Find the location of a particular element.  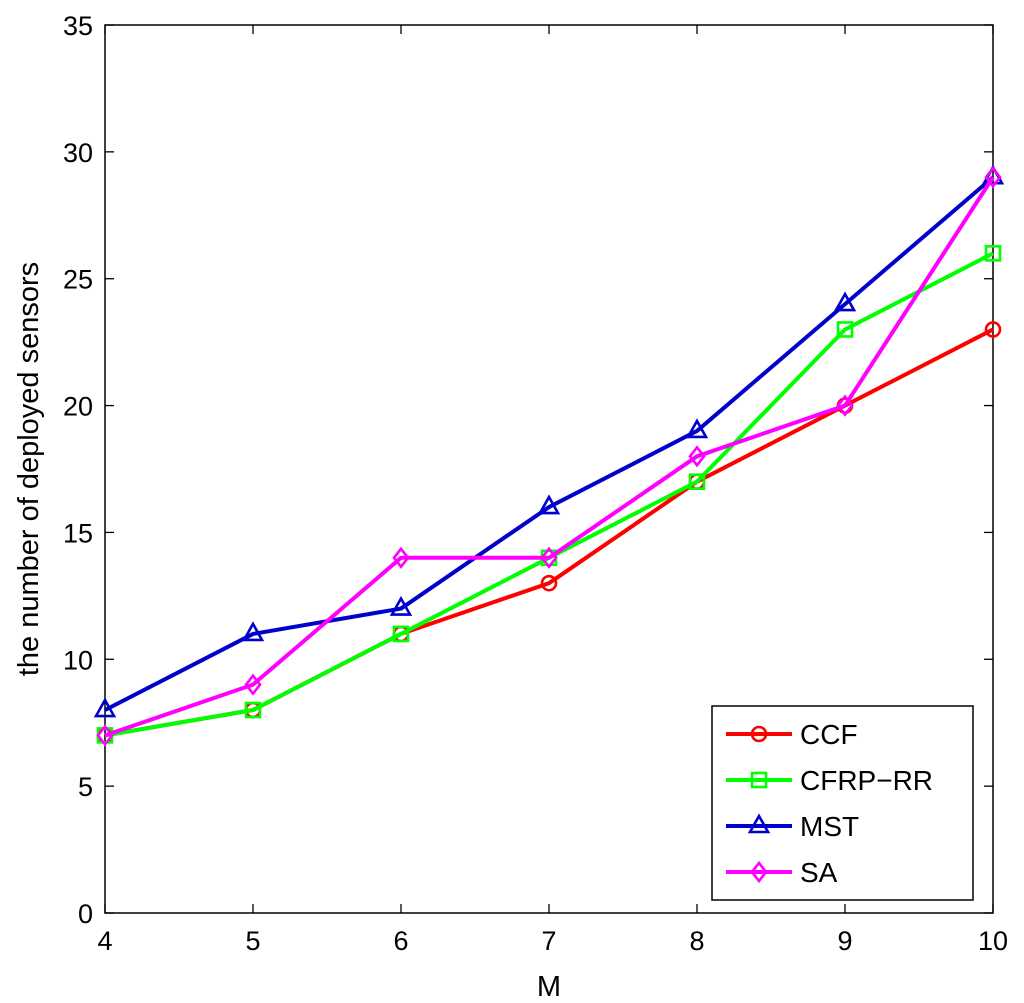

y-tick-label: 35 is located at coordinates (78, 26).